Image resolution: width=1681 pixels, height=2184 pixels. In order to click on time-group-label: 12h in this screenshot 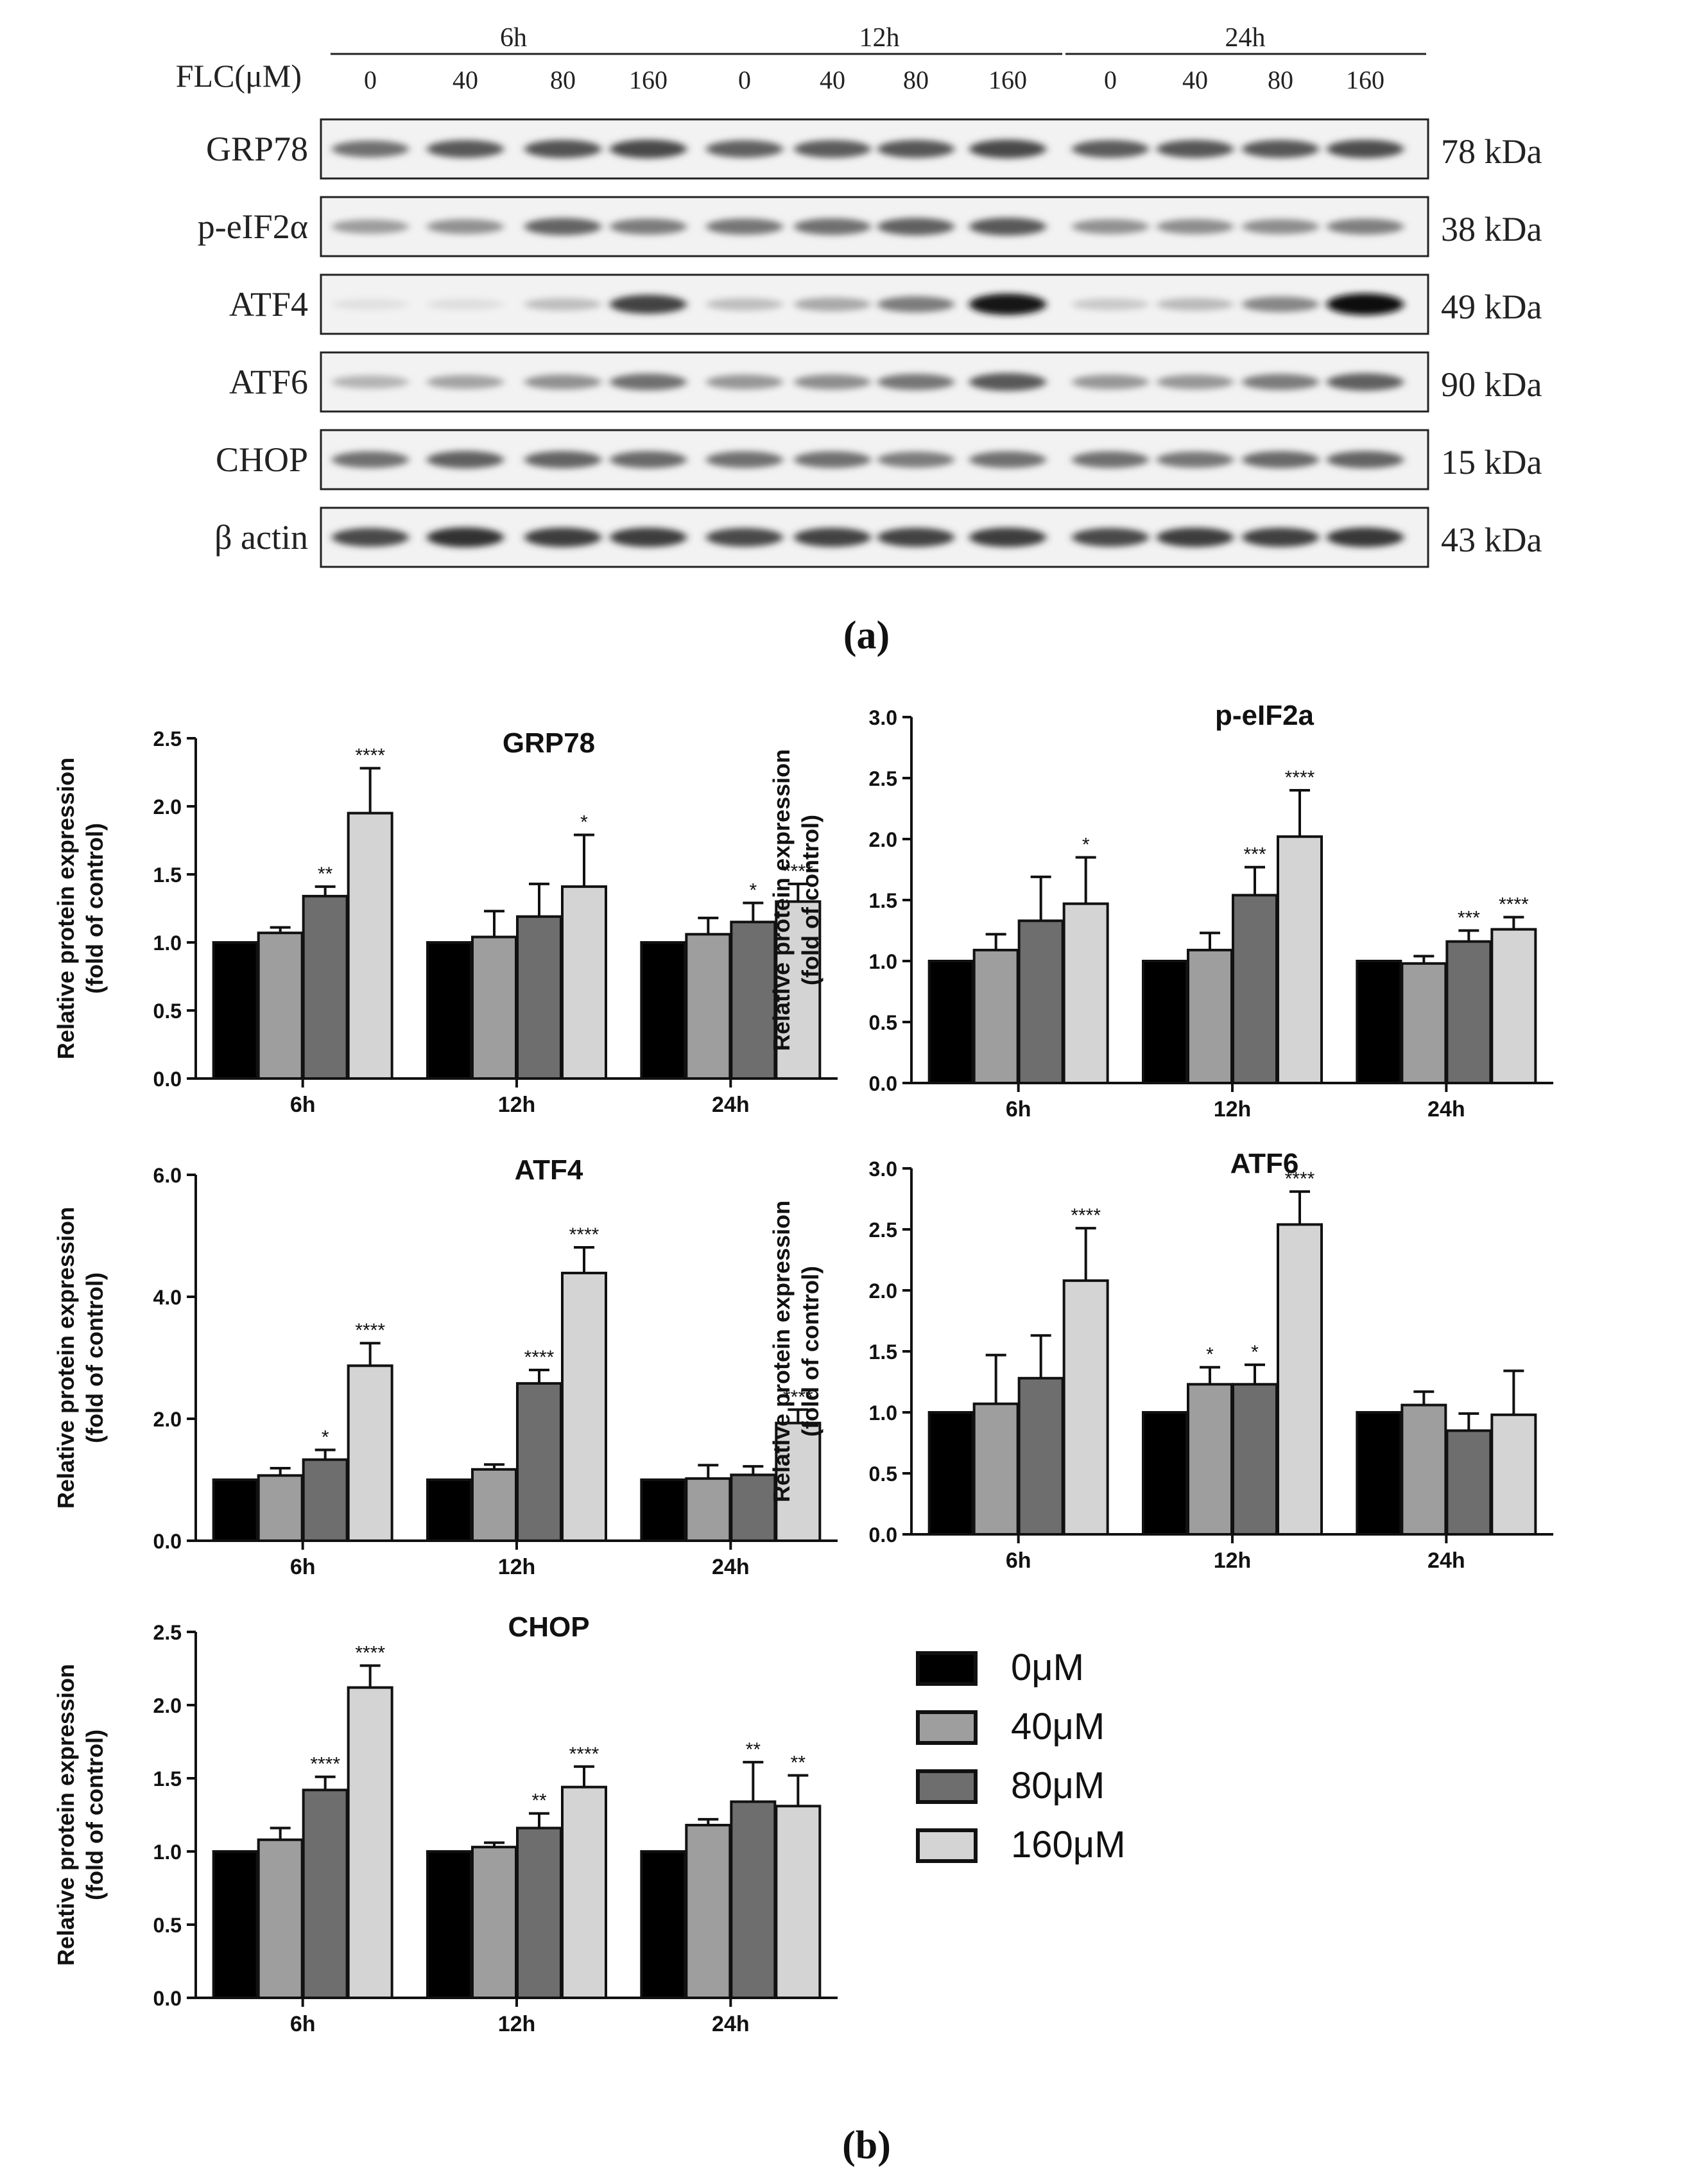, I will do `click(880, 38)`.